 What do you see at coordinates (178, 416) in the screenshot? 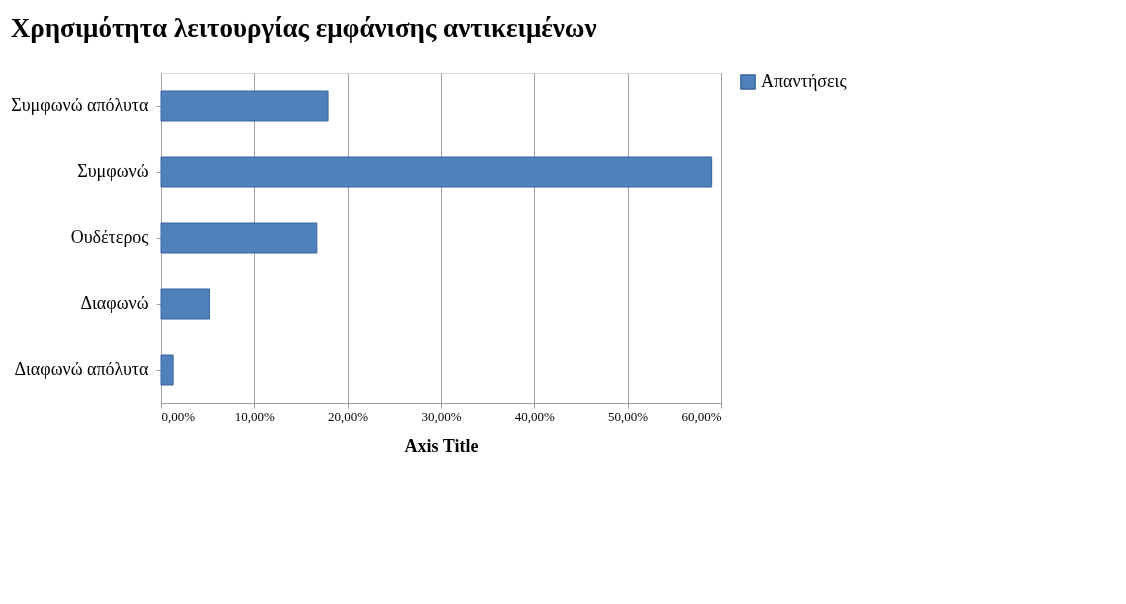
I see `x-tick-label: 0,00%` at bounding box center [178, 416].